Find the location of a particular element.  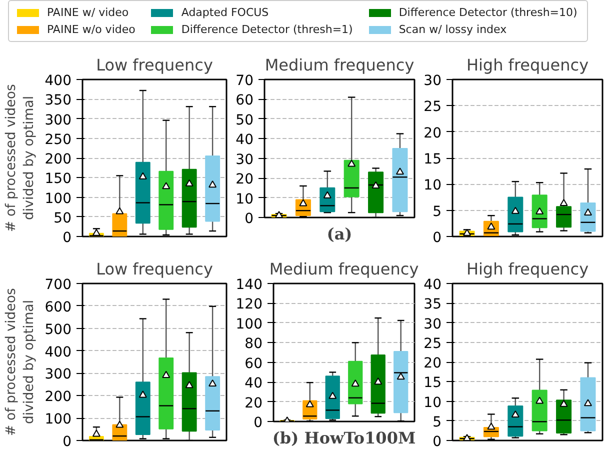

y-tick-label: 120 is located at coordinates (249, 304).